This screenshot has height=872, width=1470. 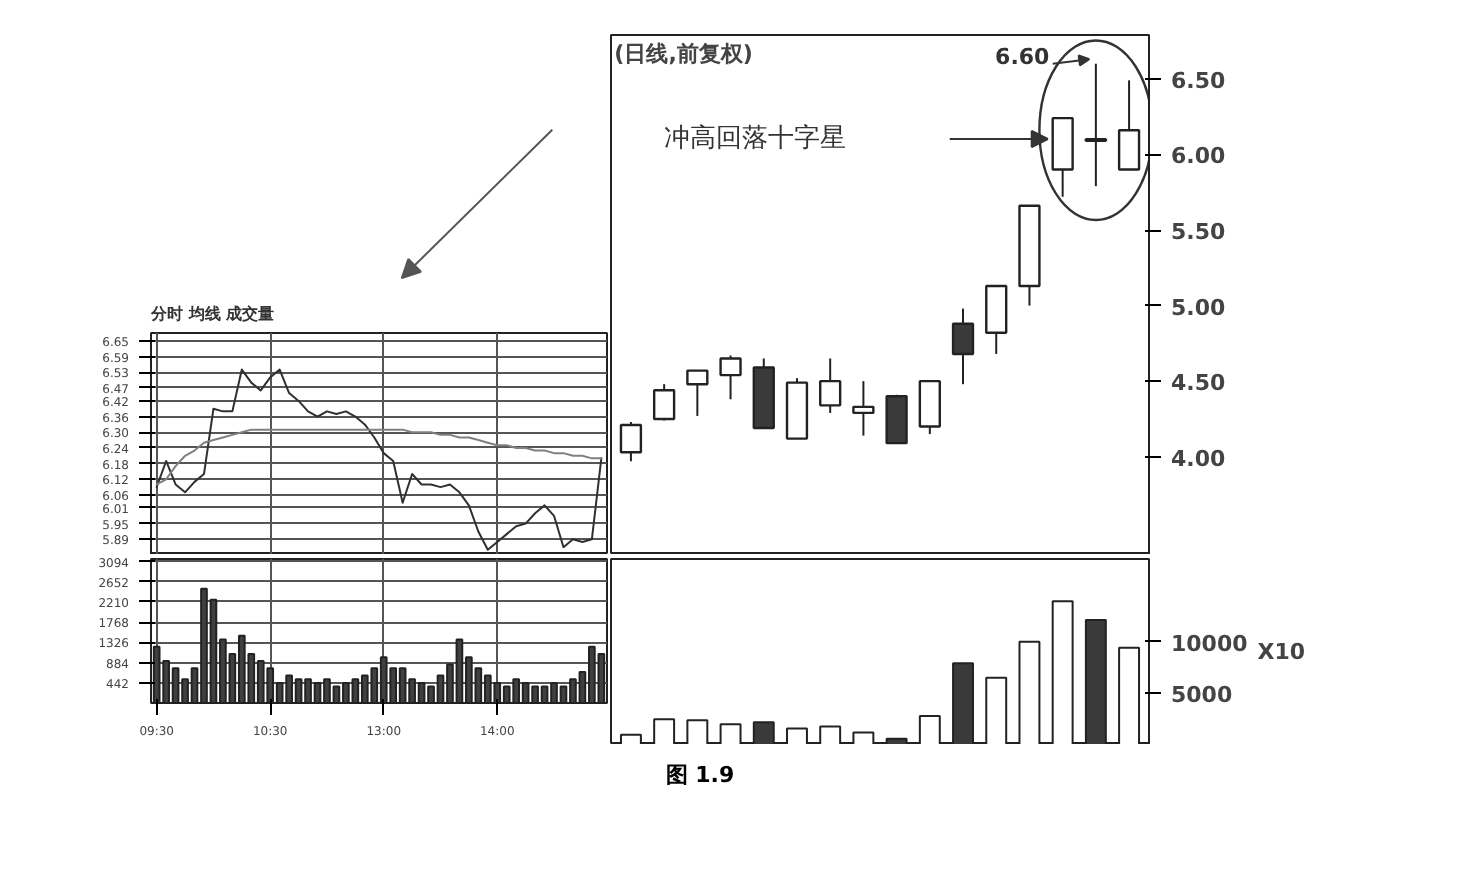 I want to click on y-tick-label: 10000, so click(x=1210, y=643).